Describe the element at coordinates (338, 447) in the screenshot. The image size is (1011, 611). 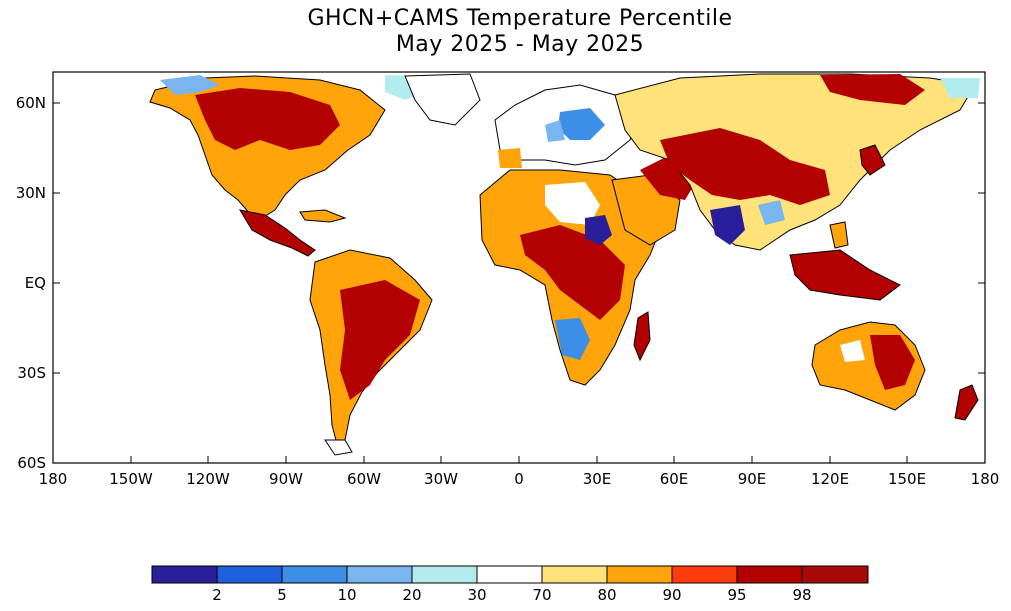
I see `southern-tip-america` at that location.